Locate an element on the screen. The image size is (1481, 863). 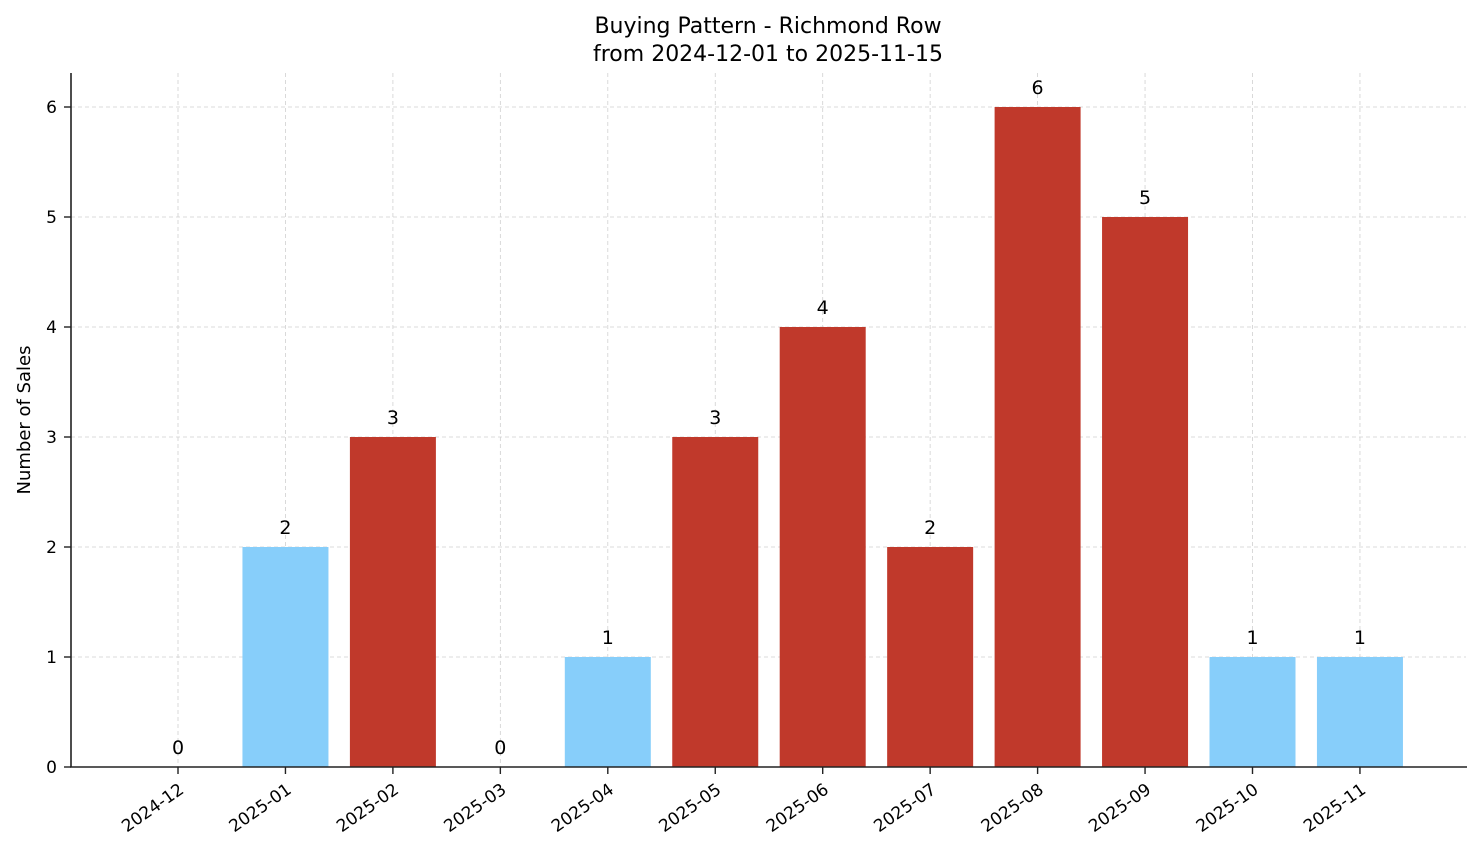
chart-subtitle: from 2024-12-01 to 2025-11-15 is located at coordinates (768, 54).